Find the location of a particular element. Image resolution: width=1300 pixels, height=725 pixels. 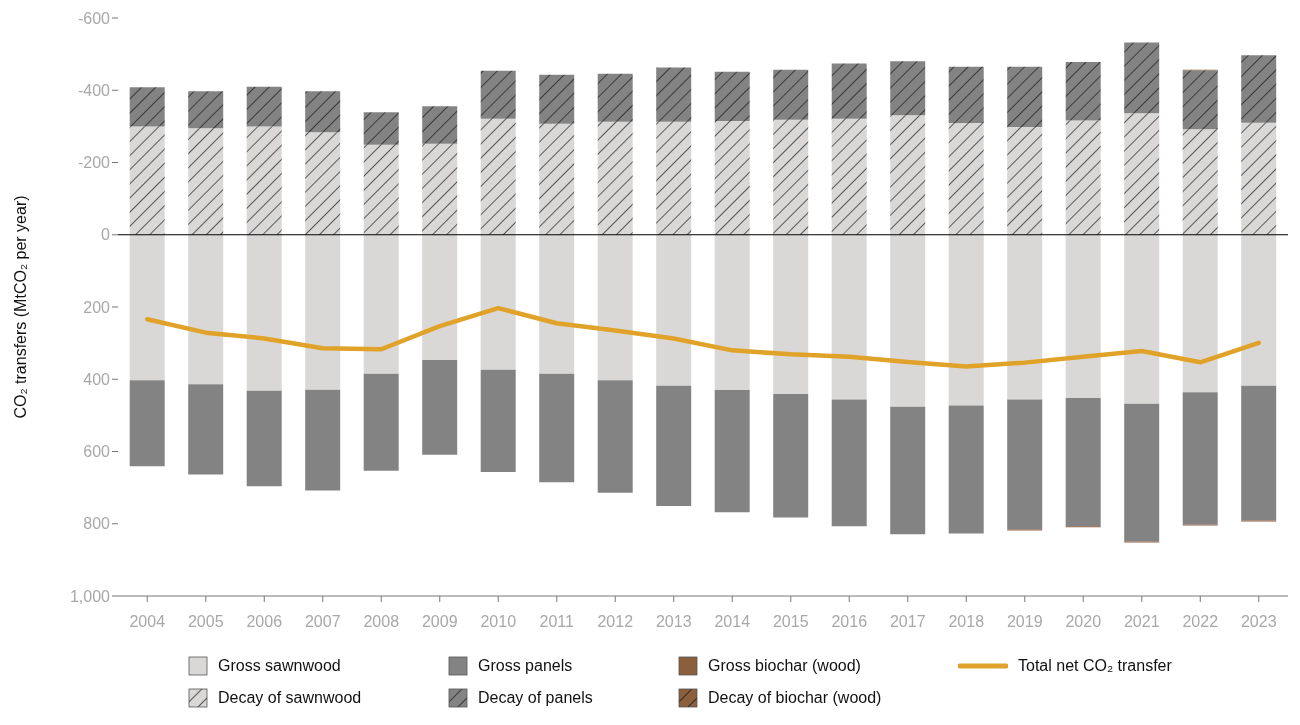

y-axis-title: CO₂ transfers (MtCO₂ per year) is located at coordinates (20, 307).